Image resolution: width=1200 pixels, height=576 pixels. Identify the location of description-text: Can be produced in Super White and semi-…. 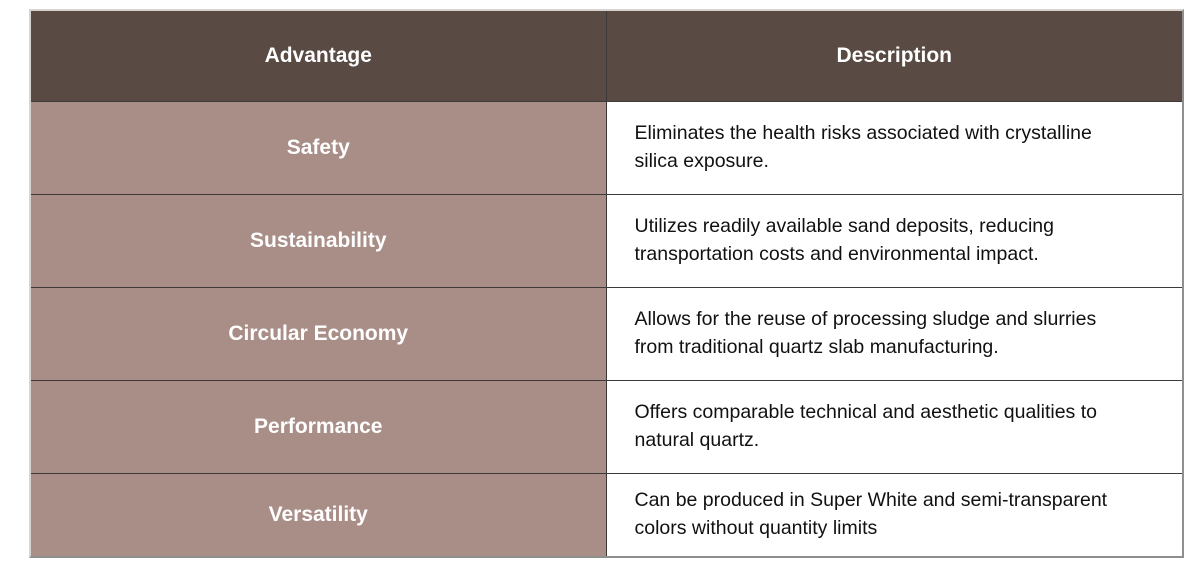
(871, 514).